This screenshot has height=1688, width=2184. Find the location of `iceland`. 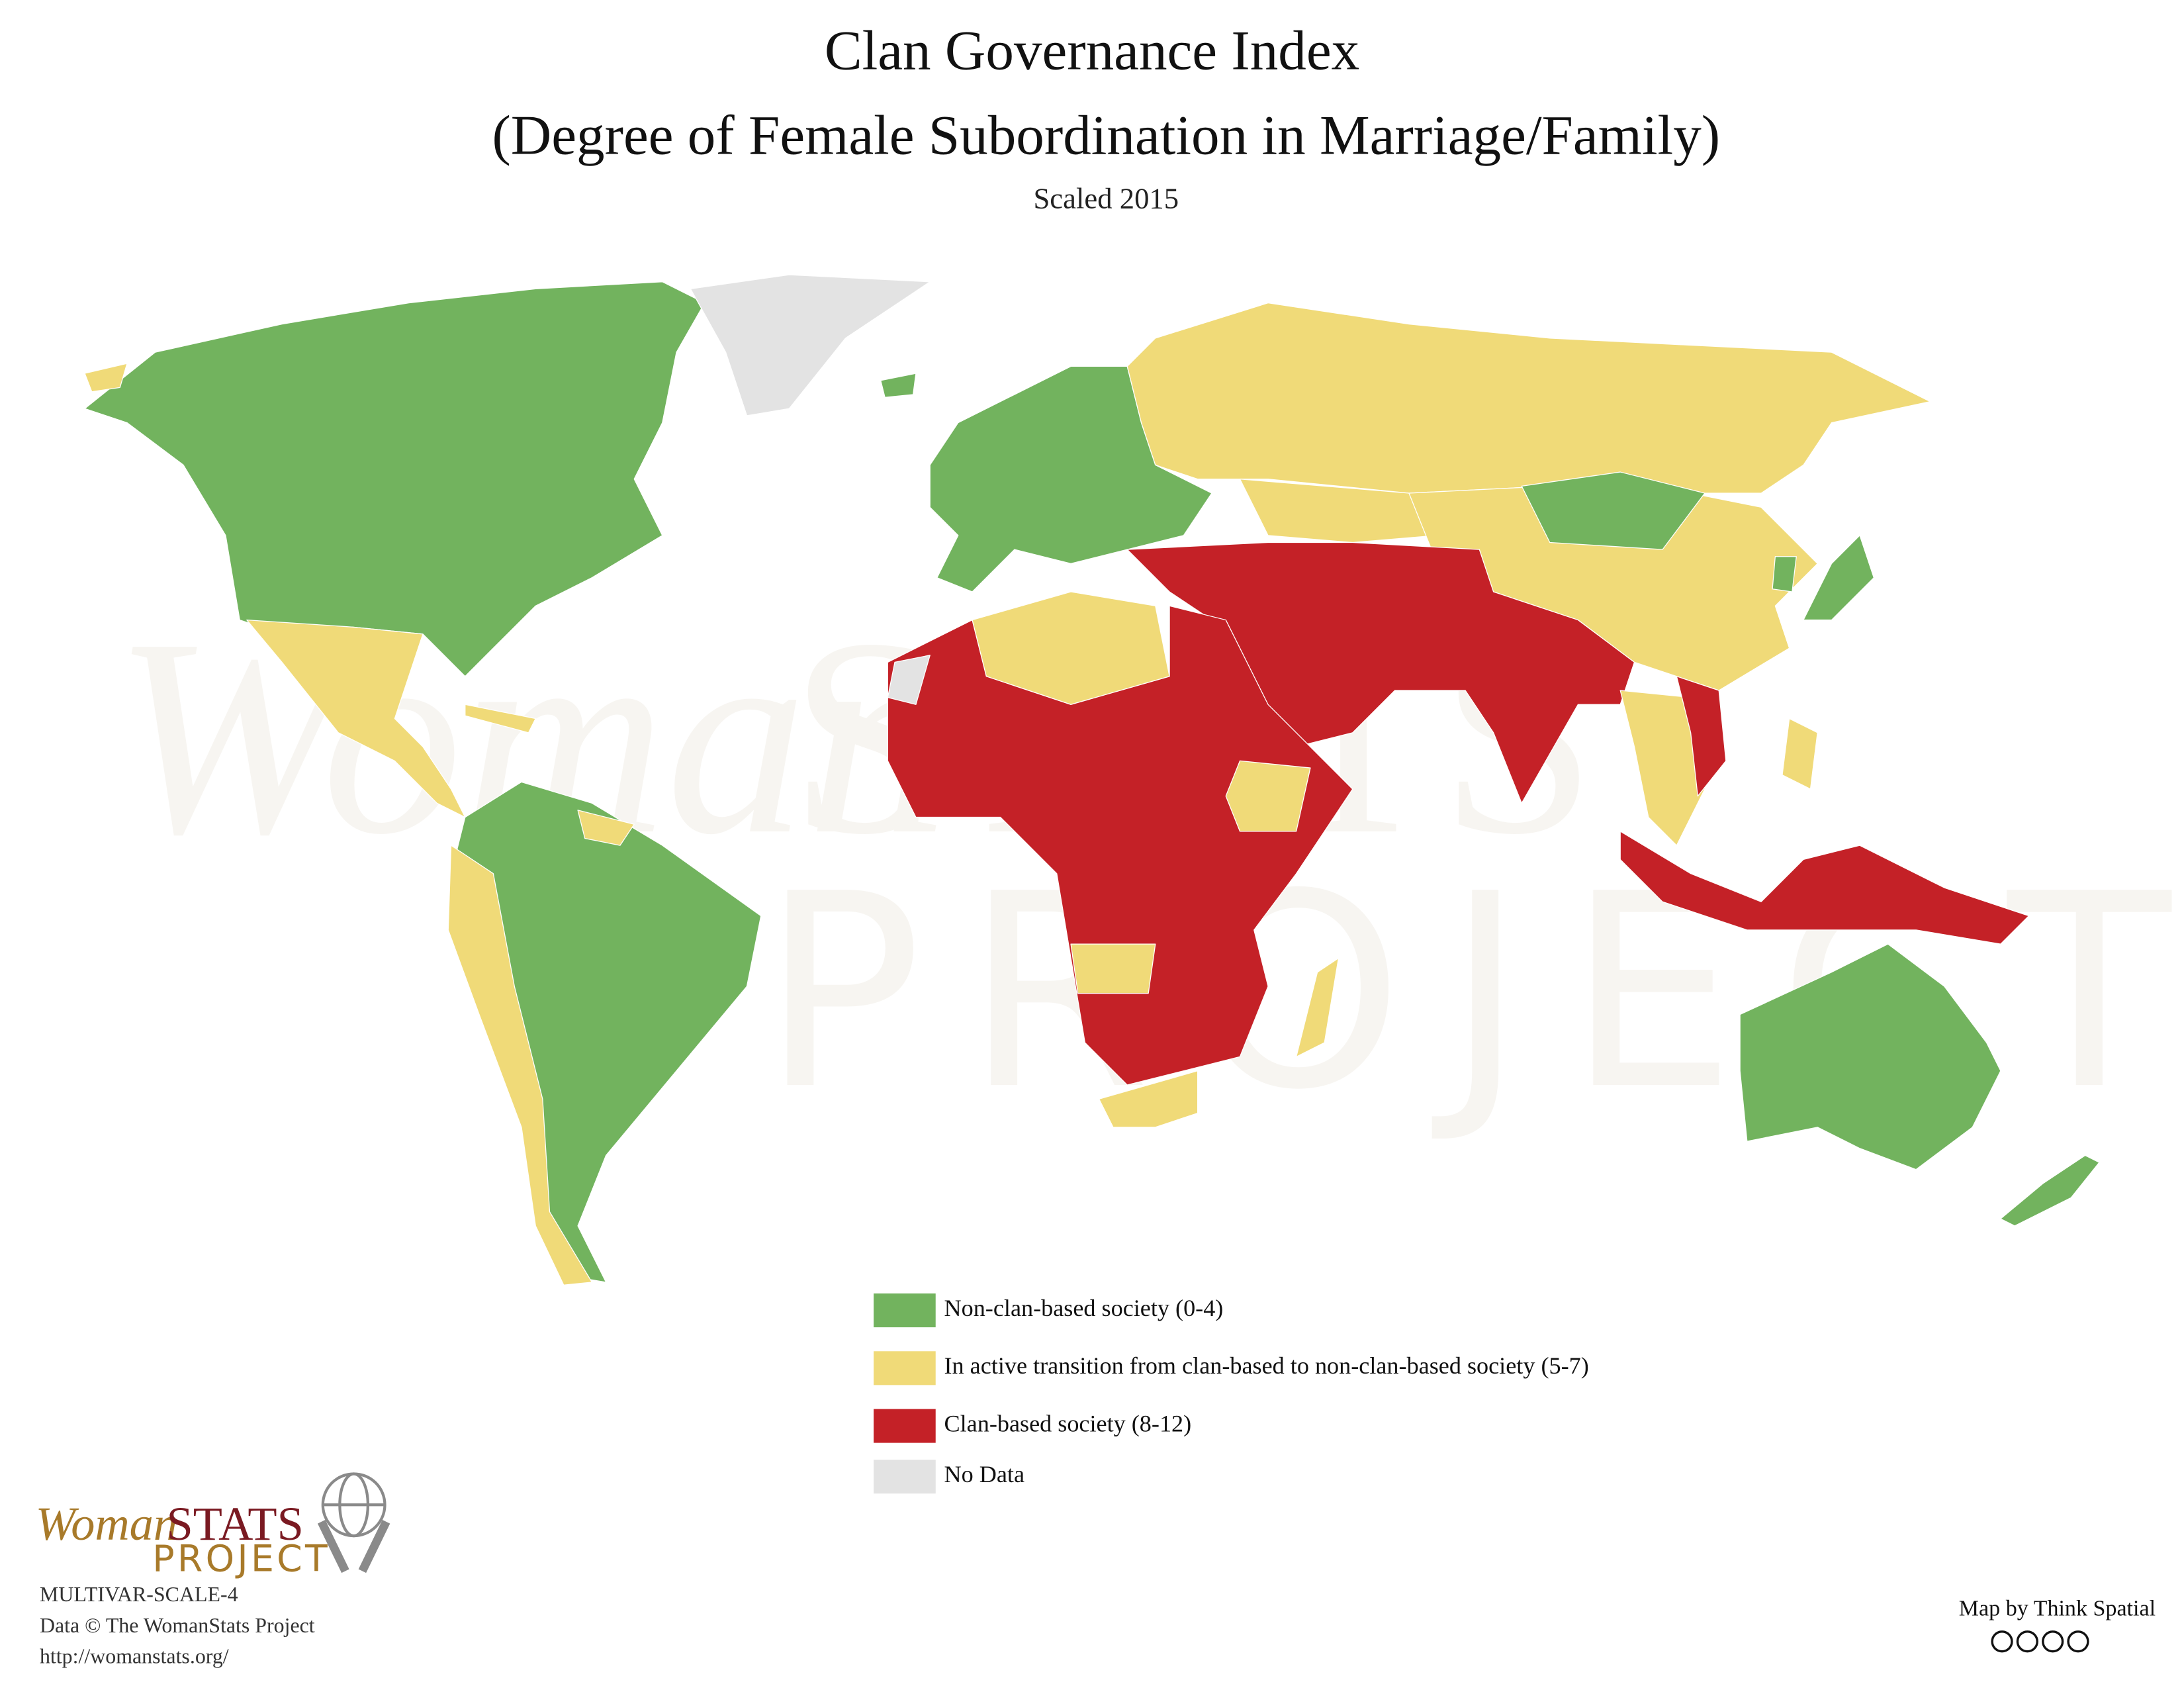

iceland is located at coordinates (899, 385).